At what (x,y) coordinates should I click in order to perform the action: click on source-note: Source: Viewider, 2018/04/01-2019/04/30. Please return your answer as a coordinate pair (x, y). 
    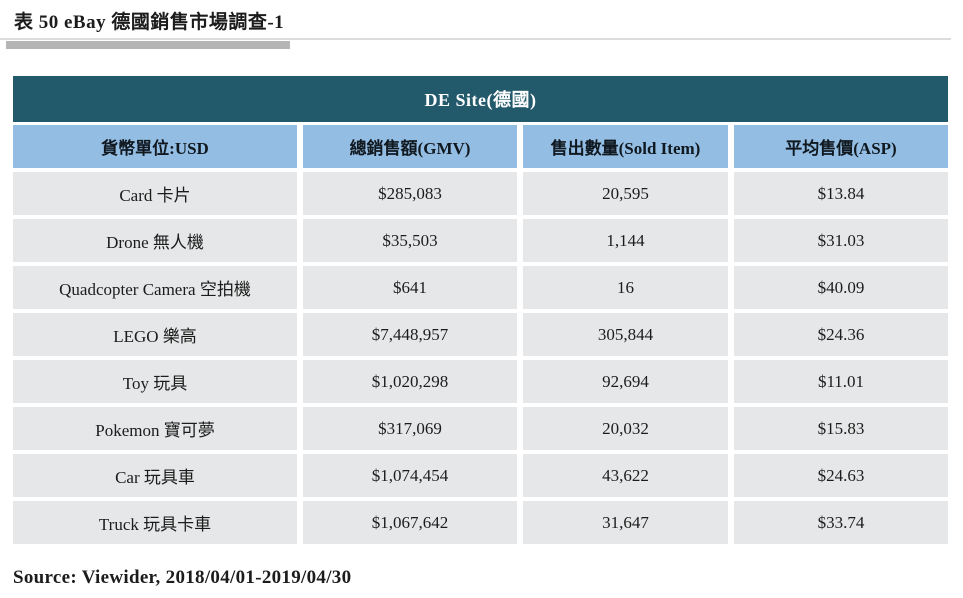
    Looking at the image, I should click on (182, 577).